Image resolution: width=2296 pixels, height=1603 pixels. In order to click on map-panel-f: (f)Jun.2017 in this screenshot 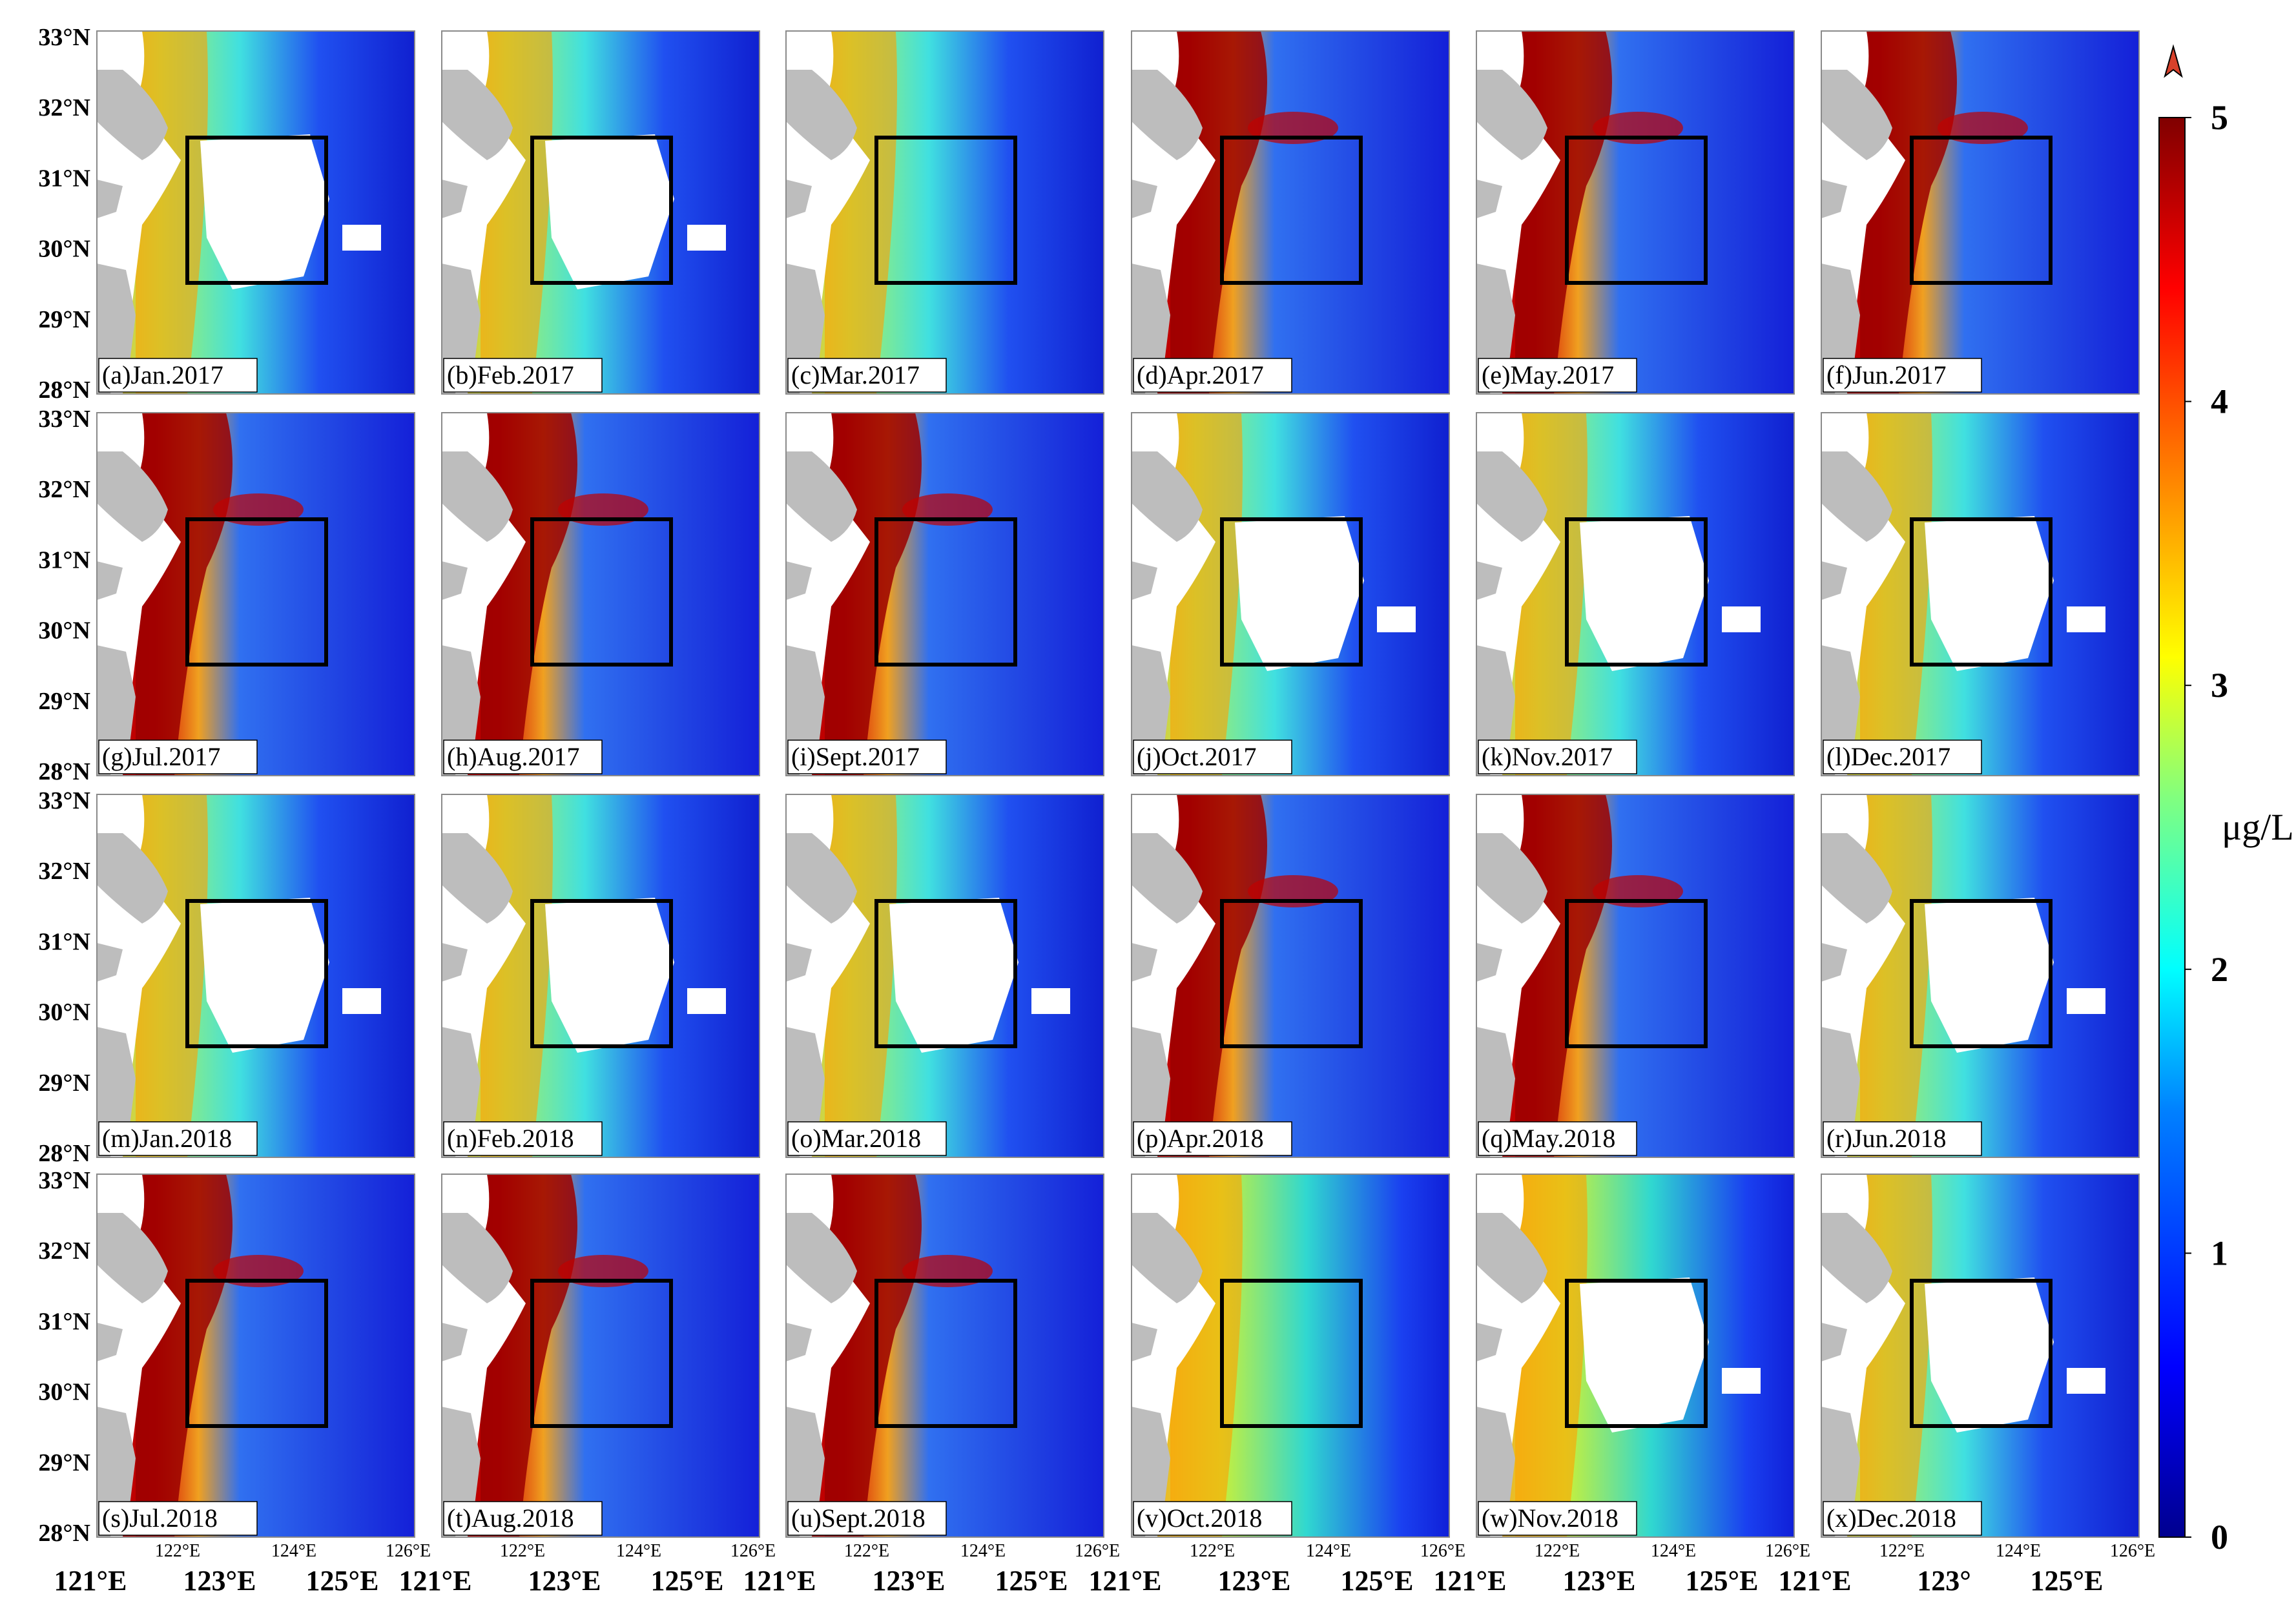, I will do `click(1980, 212)`.